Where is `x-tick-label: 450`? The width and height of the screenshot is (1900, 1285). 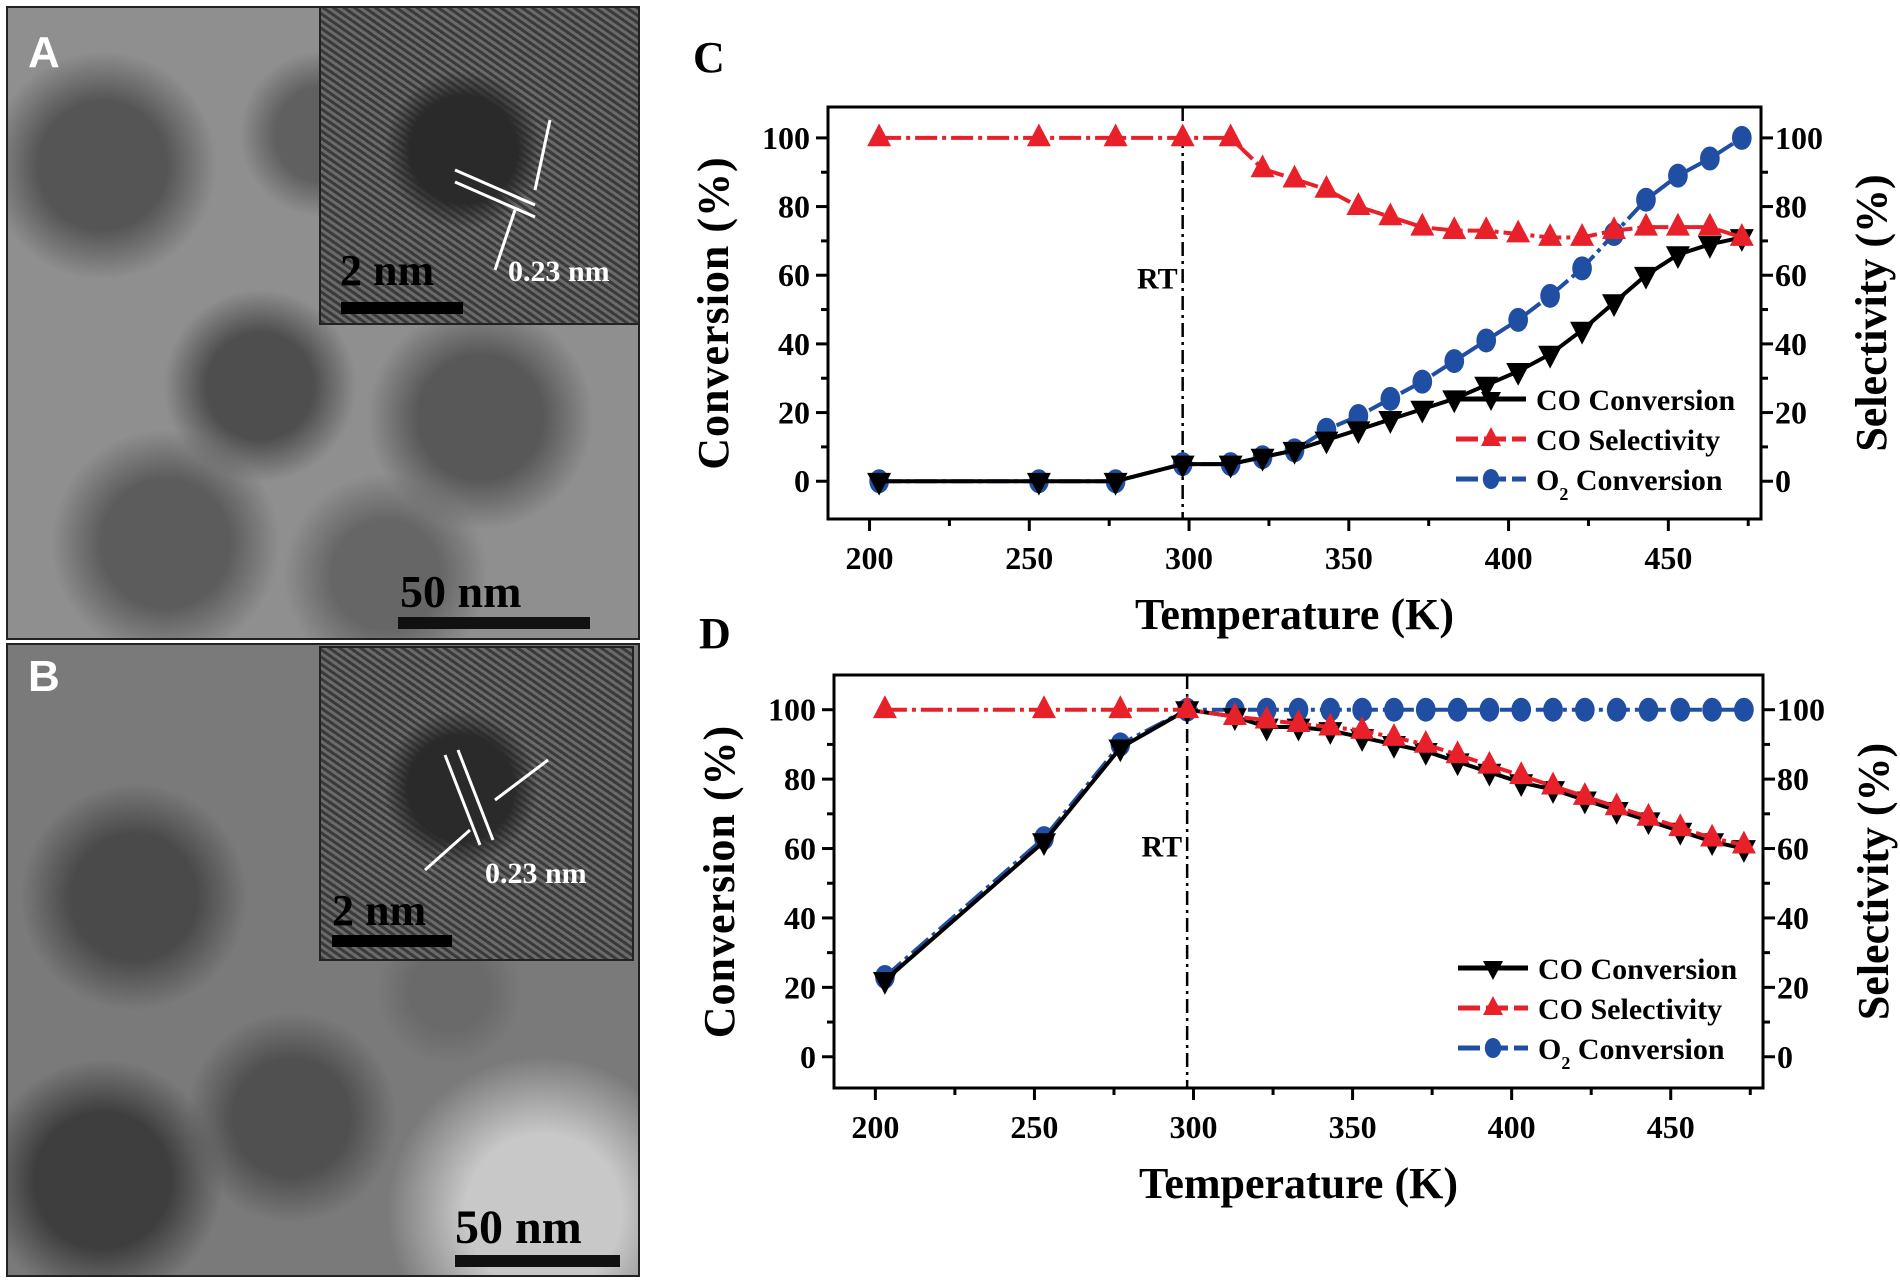
x-tick-label: 450 is located at coordinates (1671, 1127).